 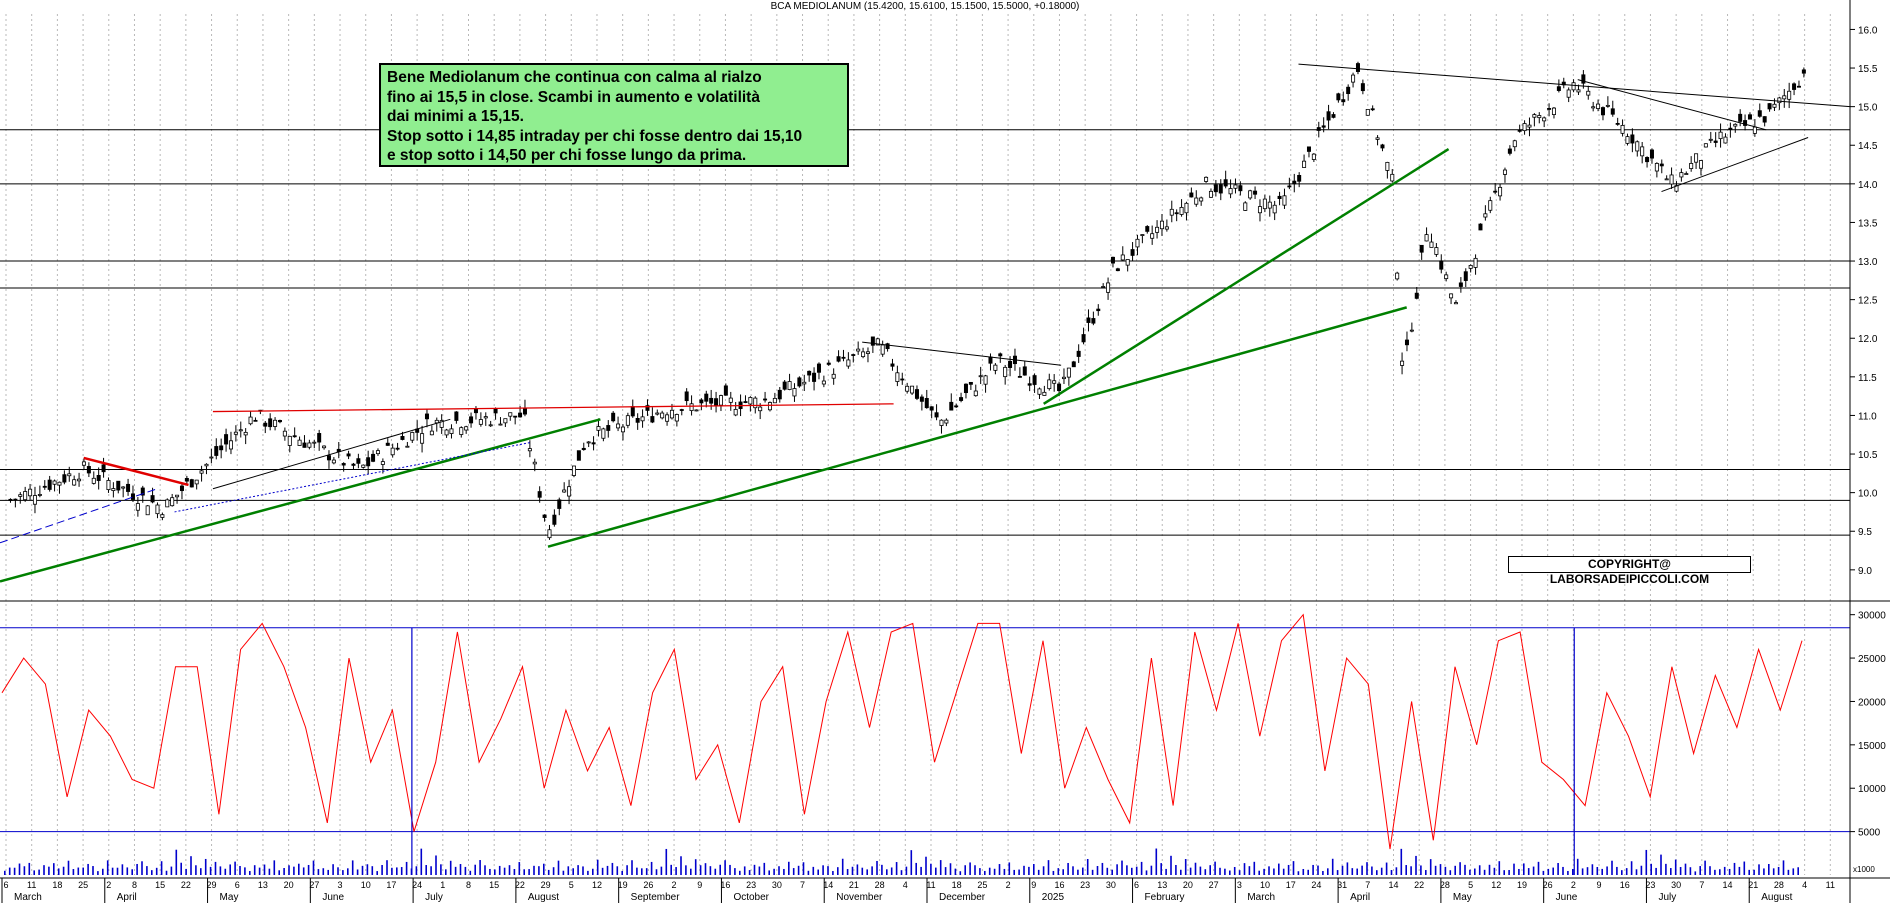 I want to click on x-tick-label: 15, so click(x=160, y=885).